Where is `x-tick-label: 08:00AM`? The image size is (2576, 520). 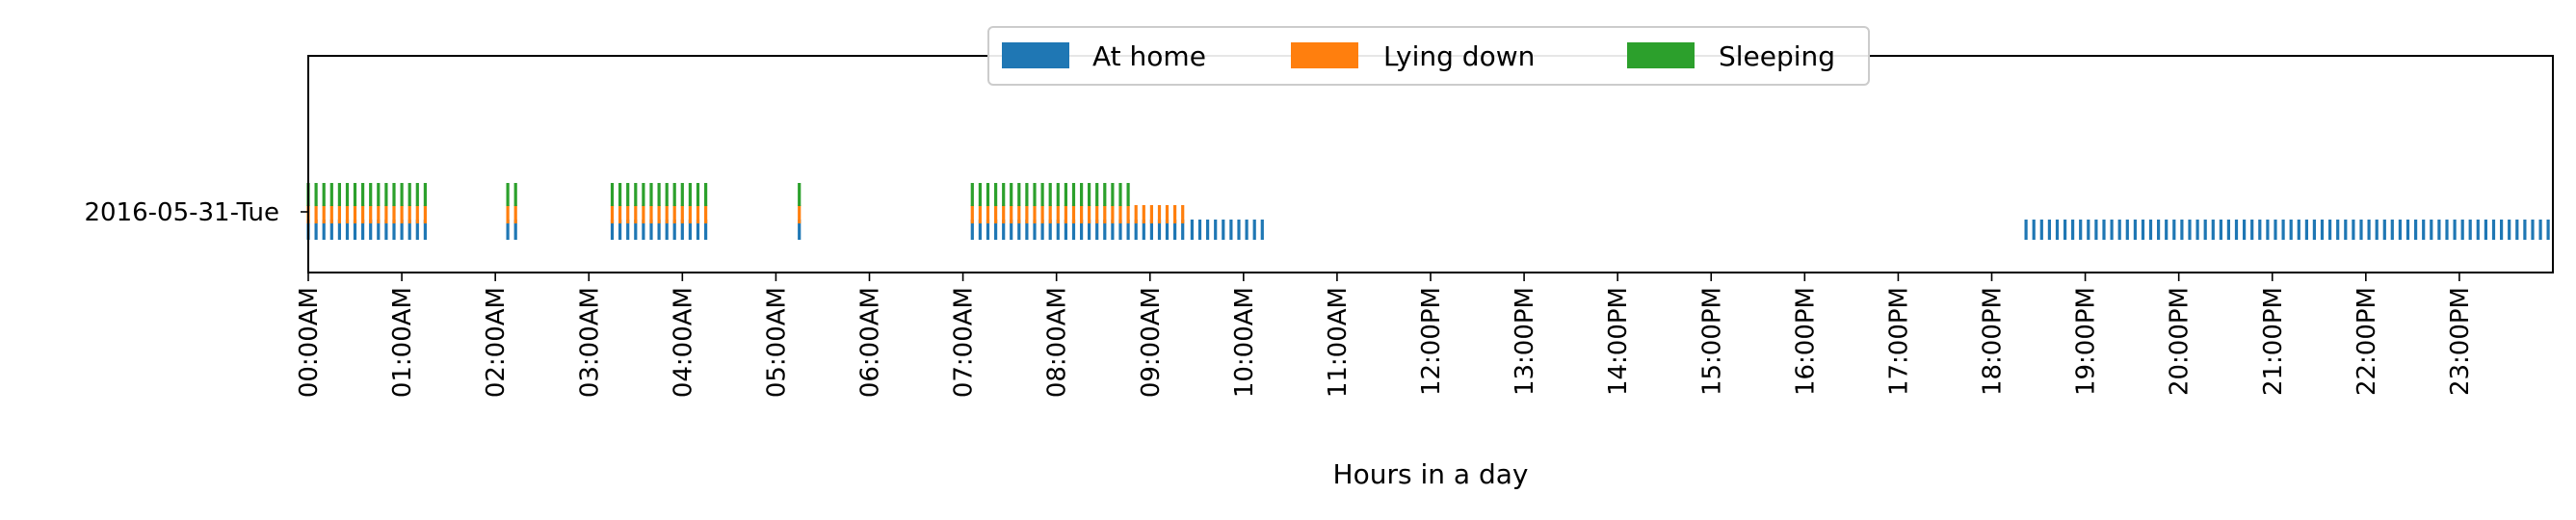 x-tick-label: 08:00AM is located at coordinates (1058, 342).